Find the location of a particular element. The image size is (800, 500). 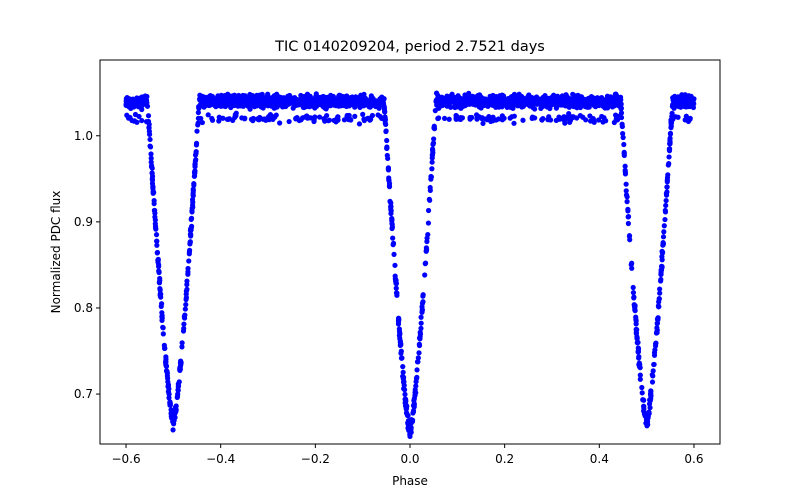

x-tick-label: 0.6 is located at coordinates (693, 459).